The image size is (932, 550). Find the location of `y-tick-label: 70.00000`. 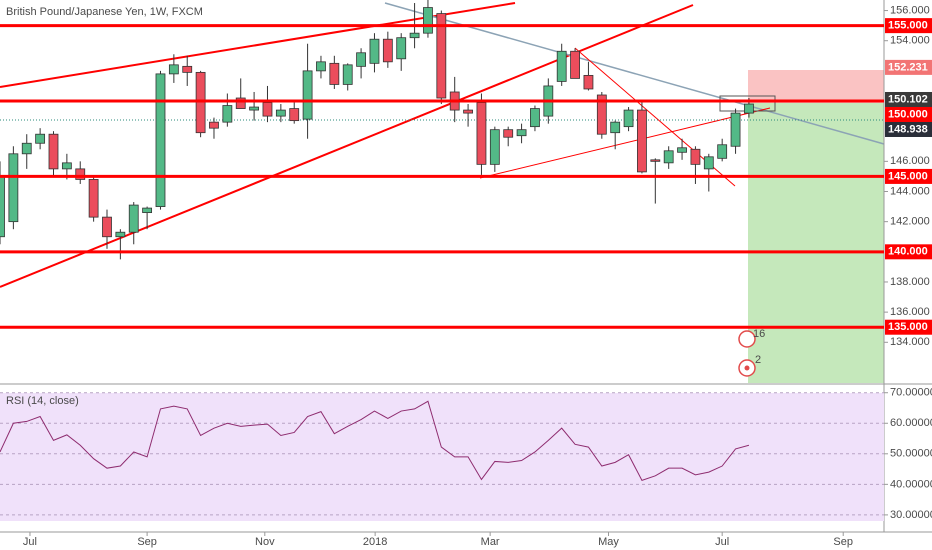

y-tick-label: 70.00000 is located at coordinates (911, 393).